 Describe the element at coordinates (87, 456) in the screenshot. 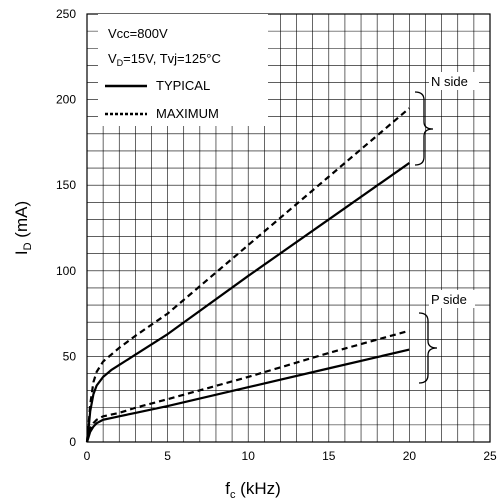

I see `x-tick-label: 0` at that location.